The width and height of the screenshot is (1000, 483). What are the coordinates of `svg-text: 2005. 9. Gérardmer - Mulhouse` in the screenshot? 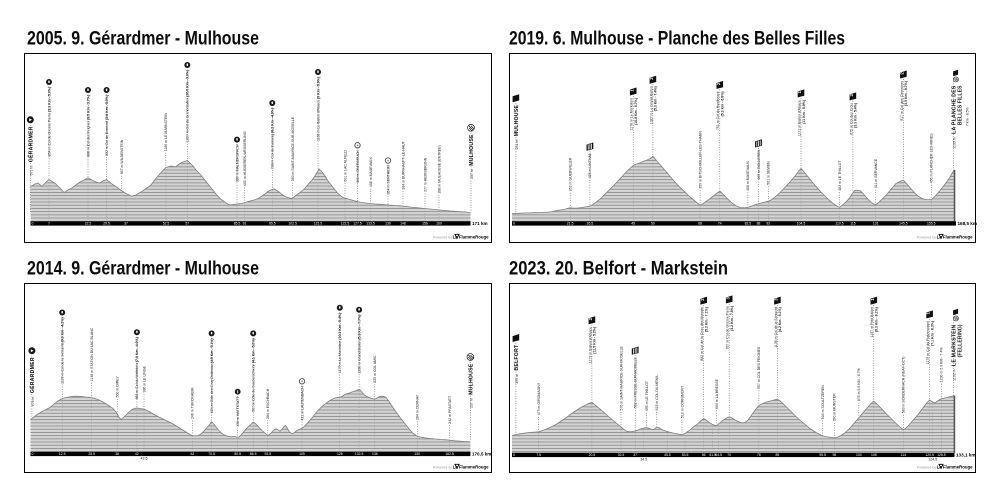 It's located at (143, 39).